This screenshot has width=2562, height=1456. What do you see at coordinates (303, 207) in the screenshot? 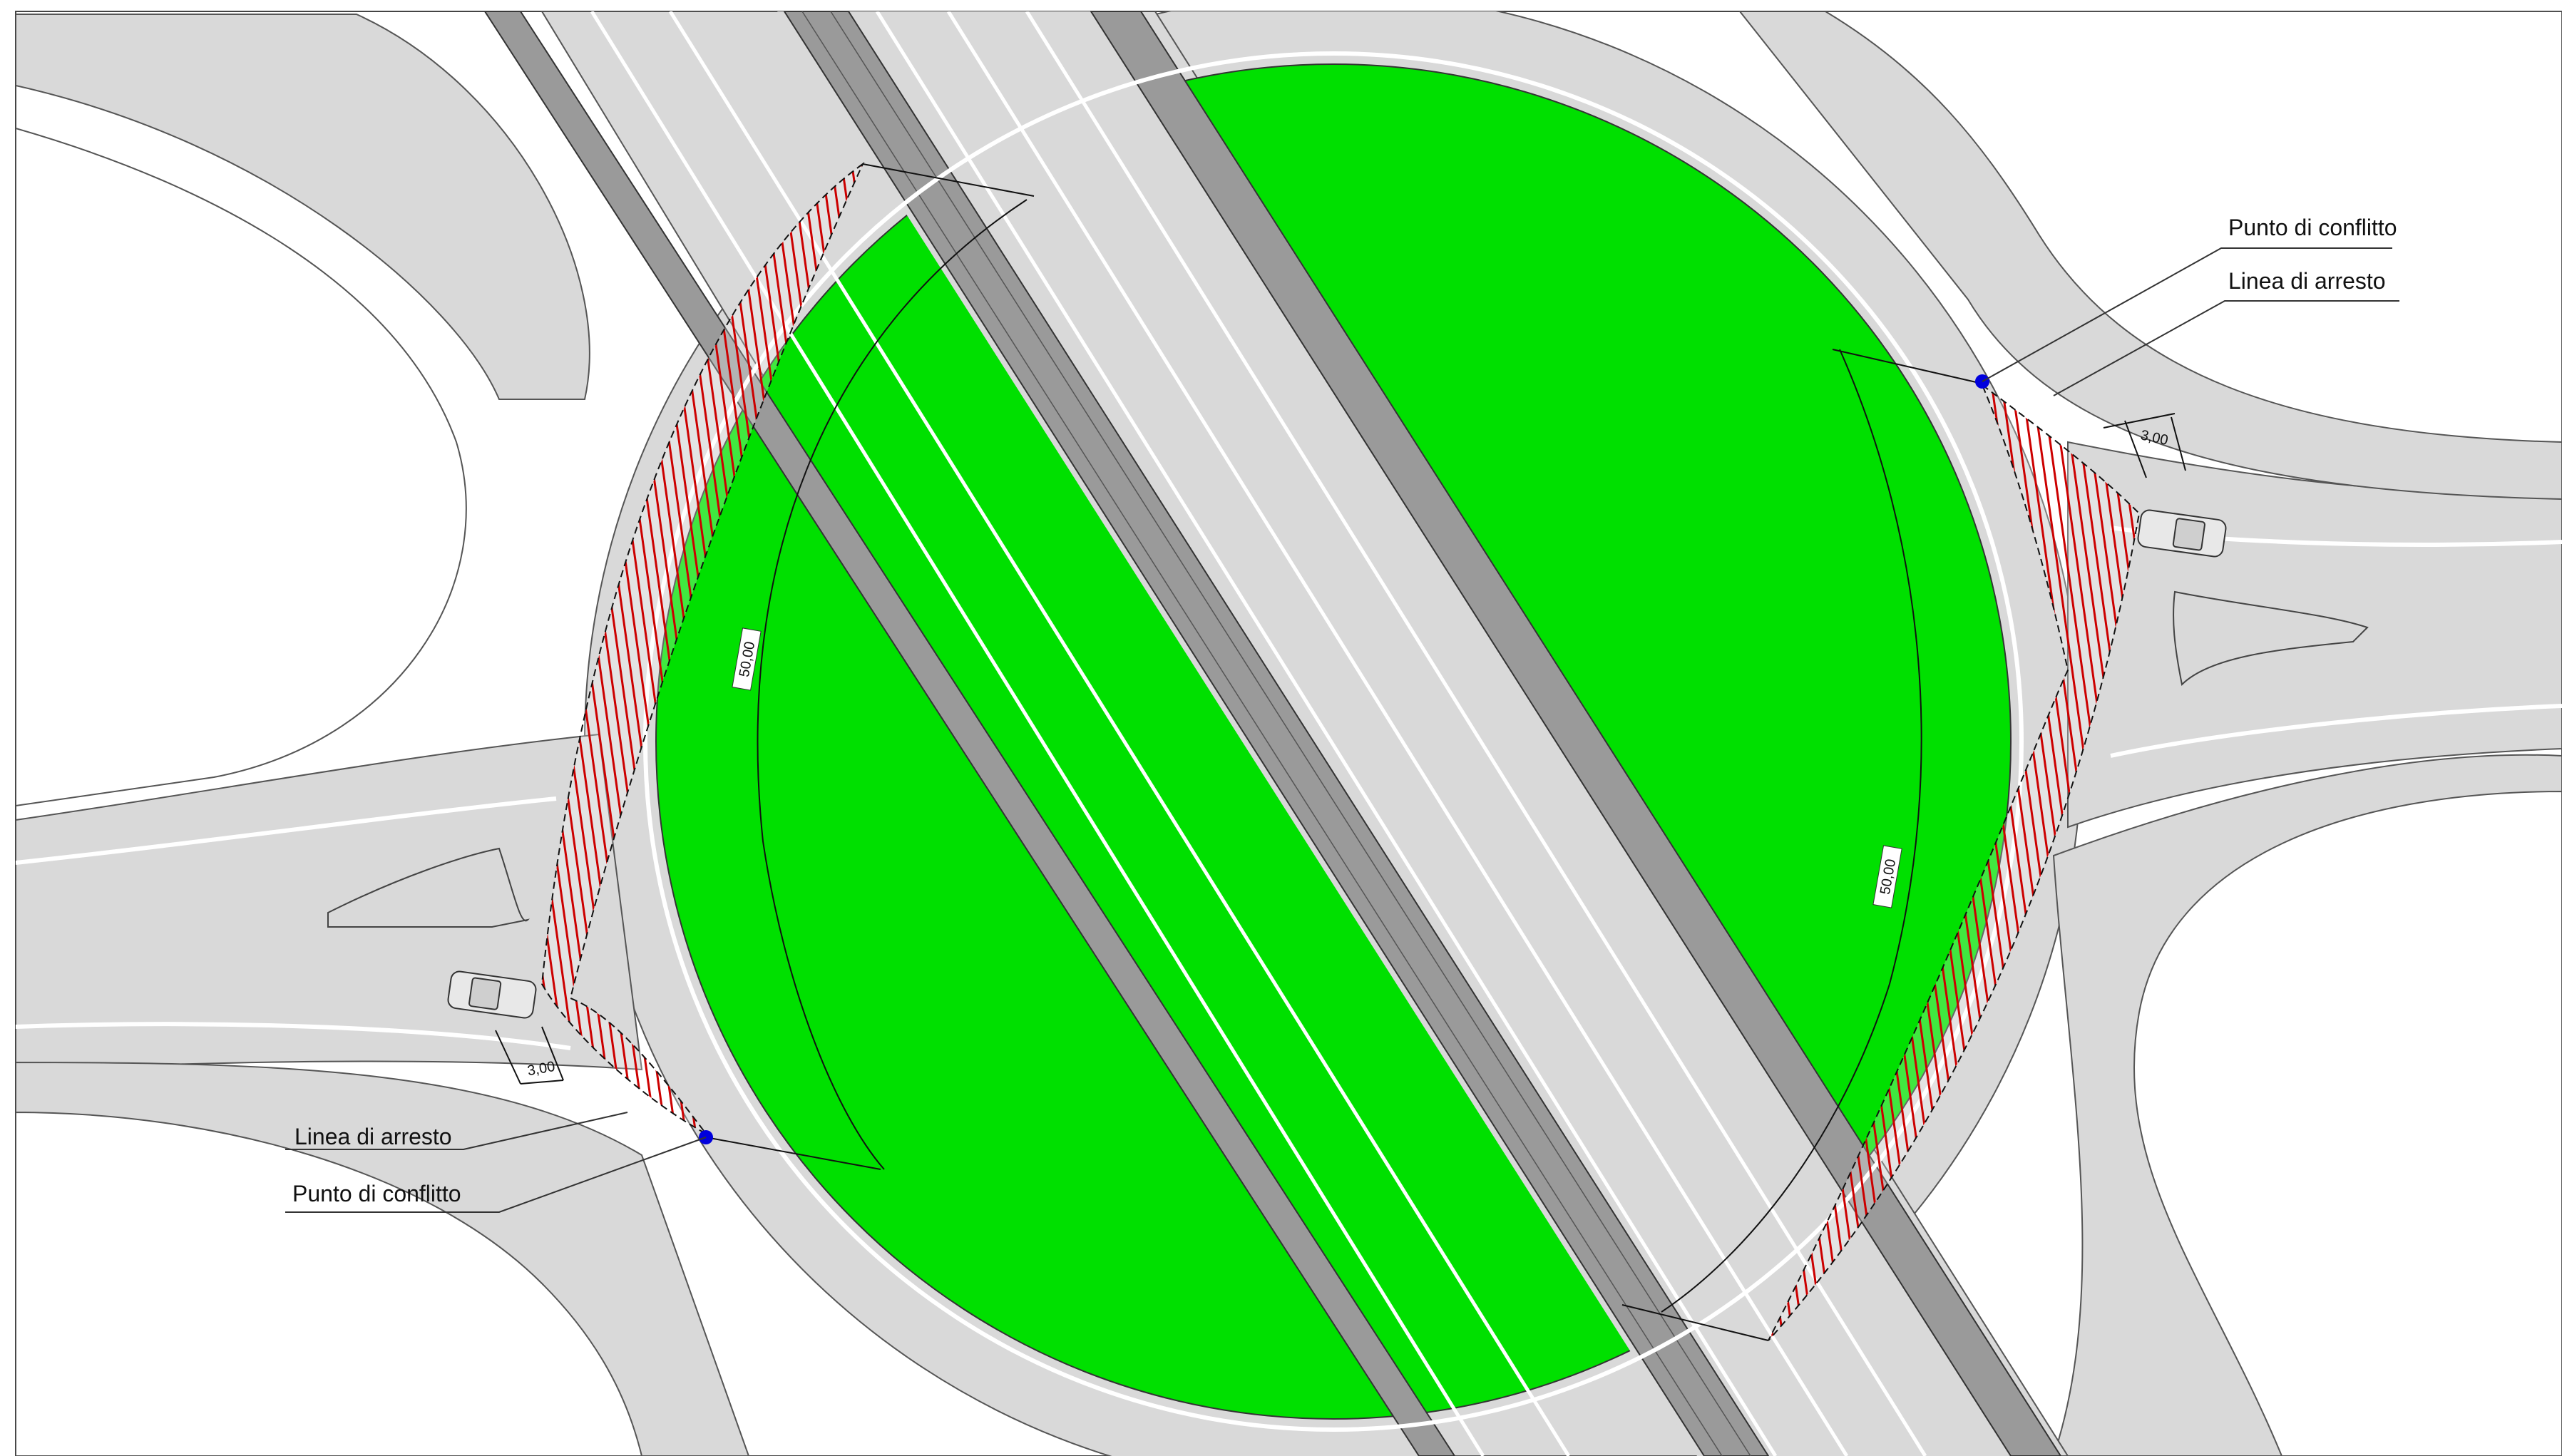
I see `road-arm-west-upper` at bounding box center [303, 207].